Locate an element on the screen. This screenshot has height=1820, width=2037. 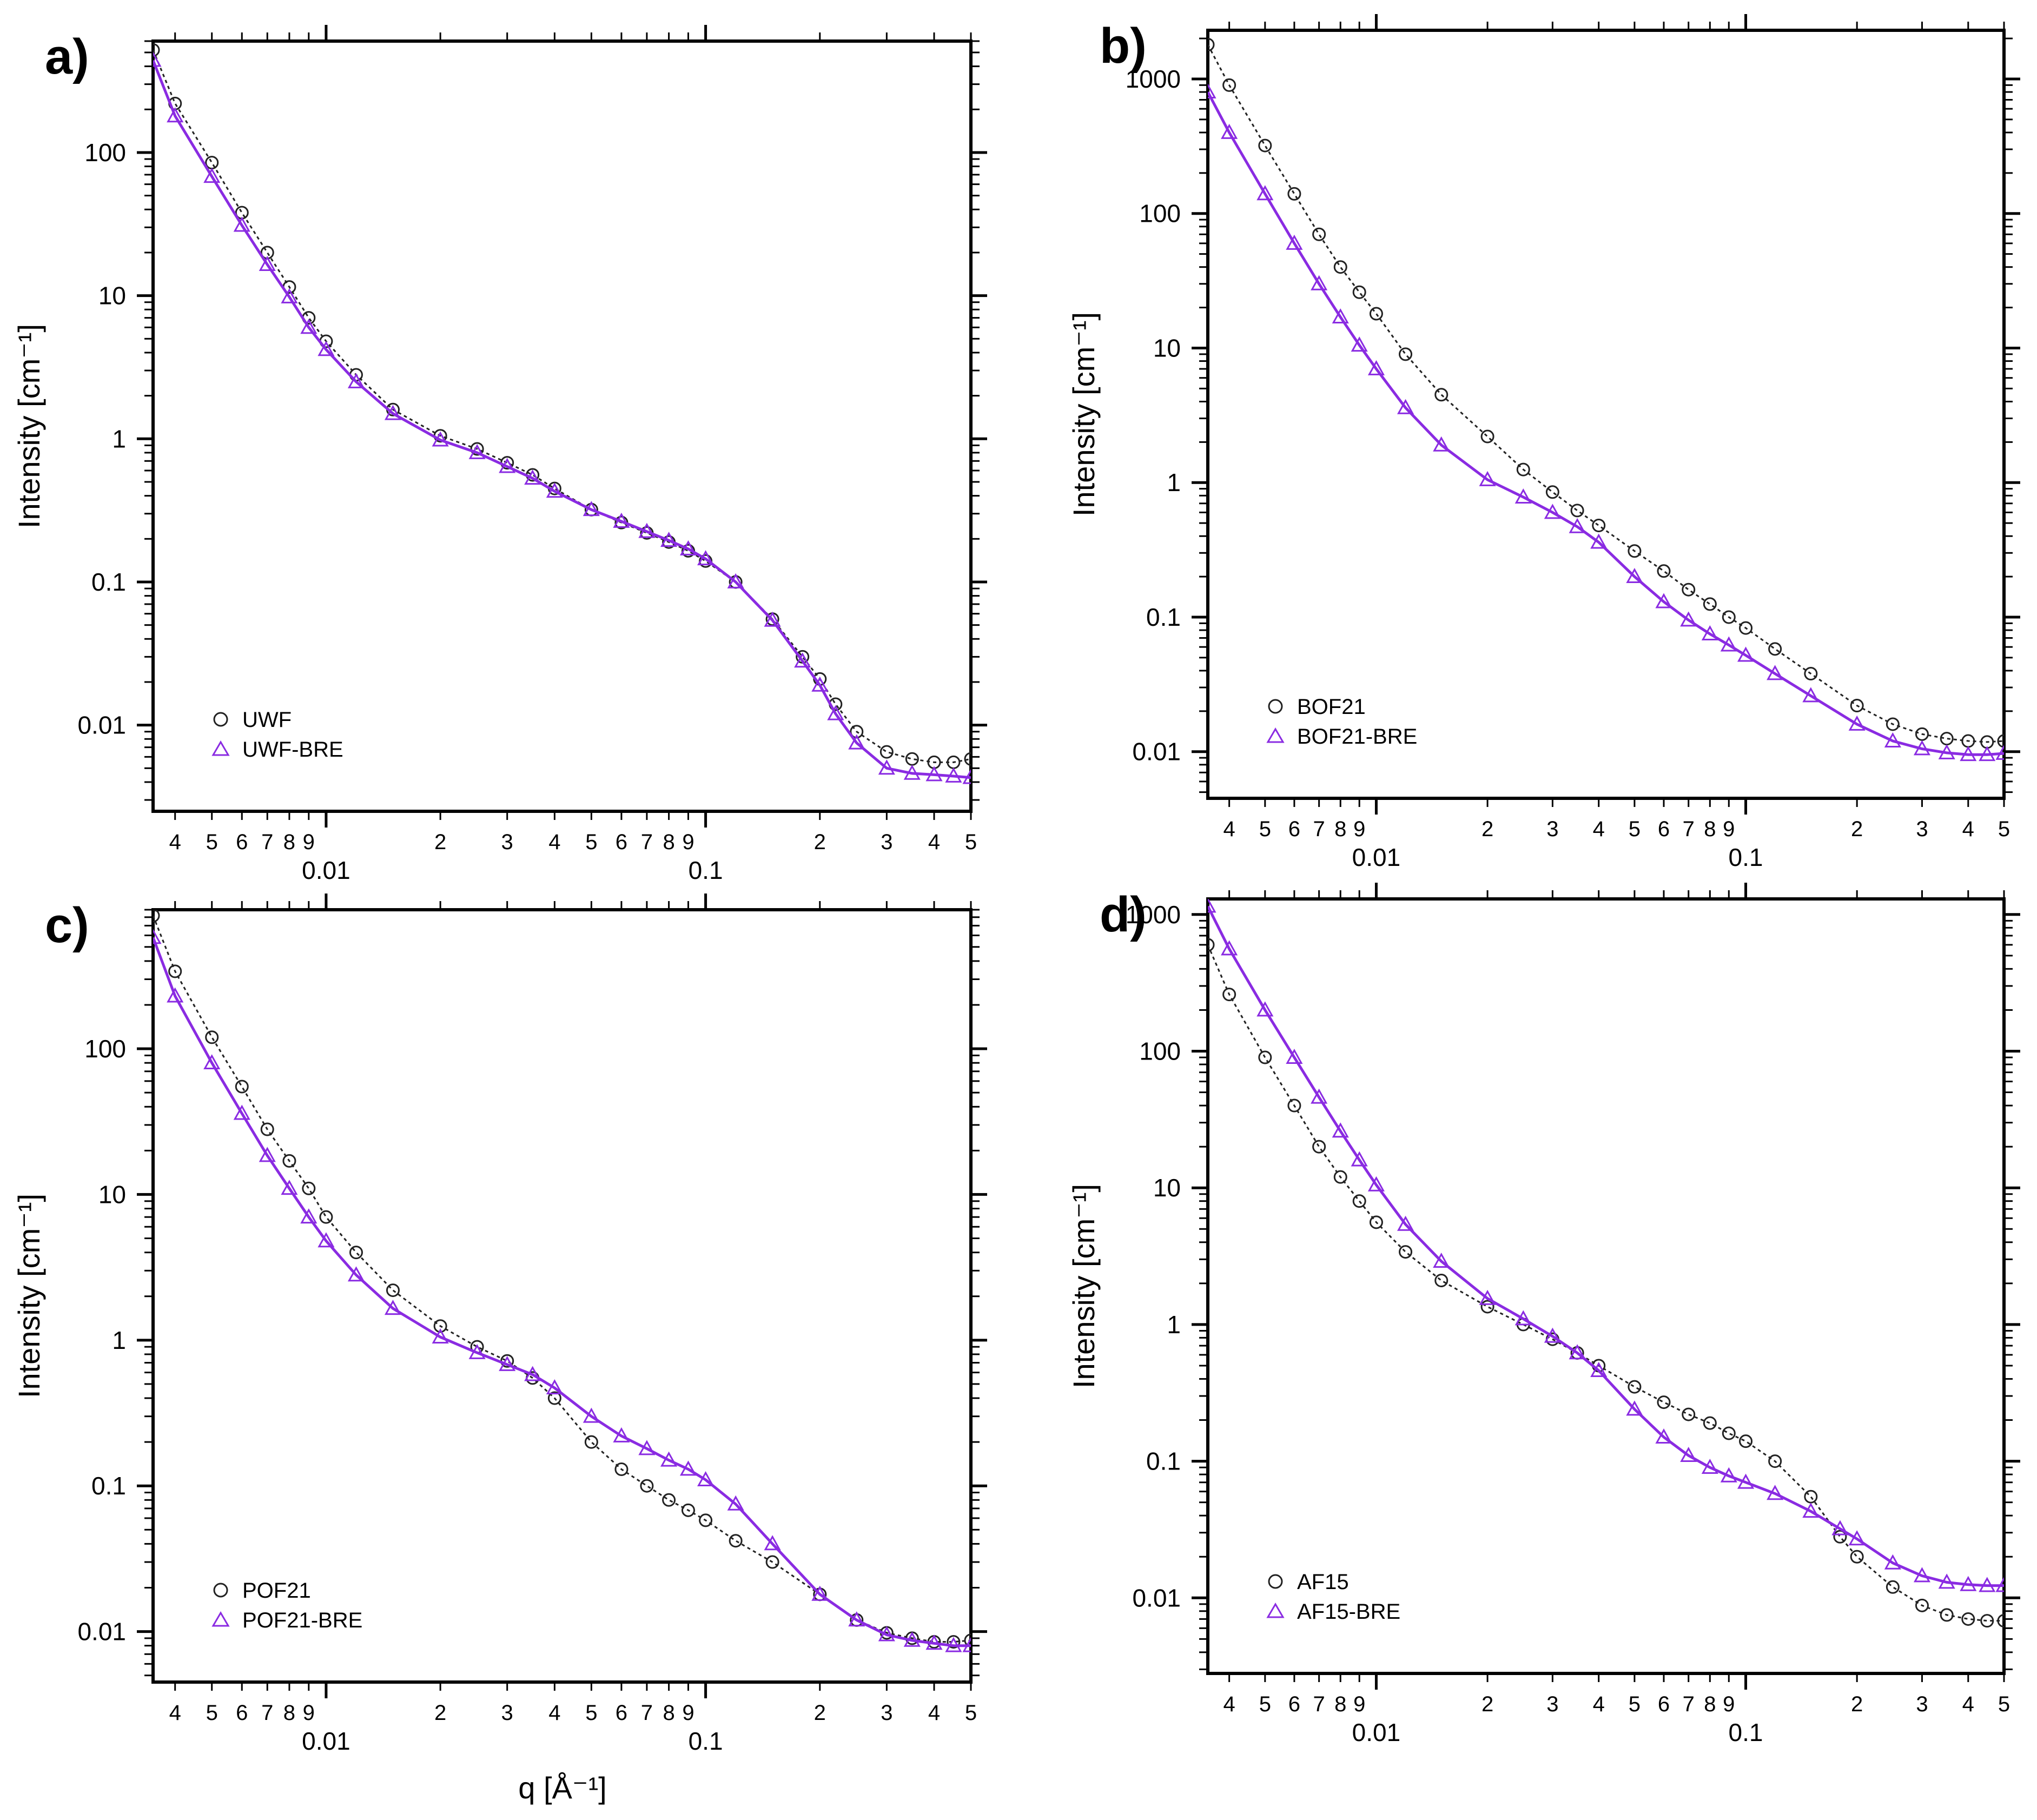
x-minor-tick-label: 8 is located at coordinates (1340, 1704).